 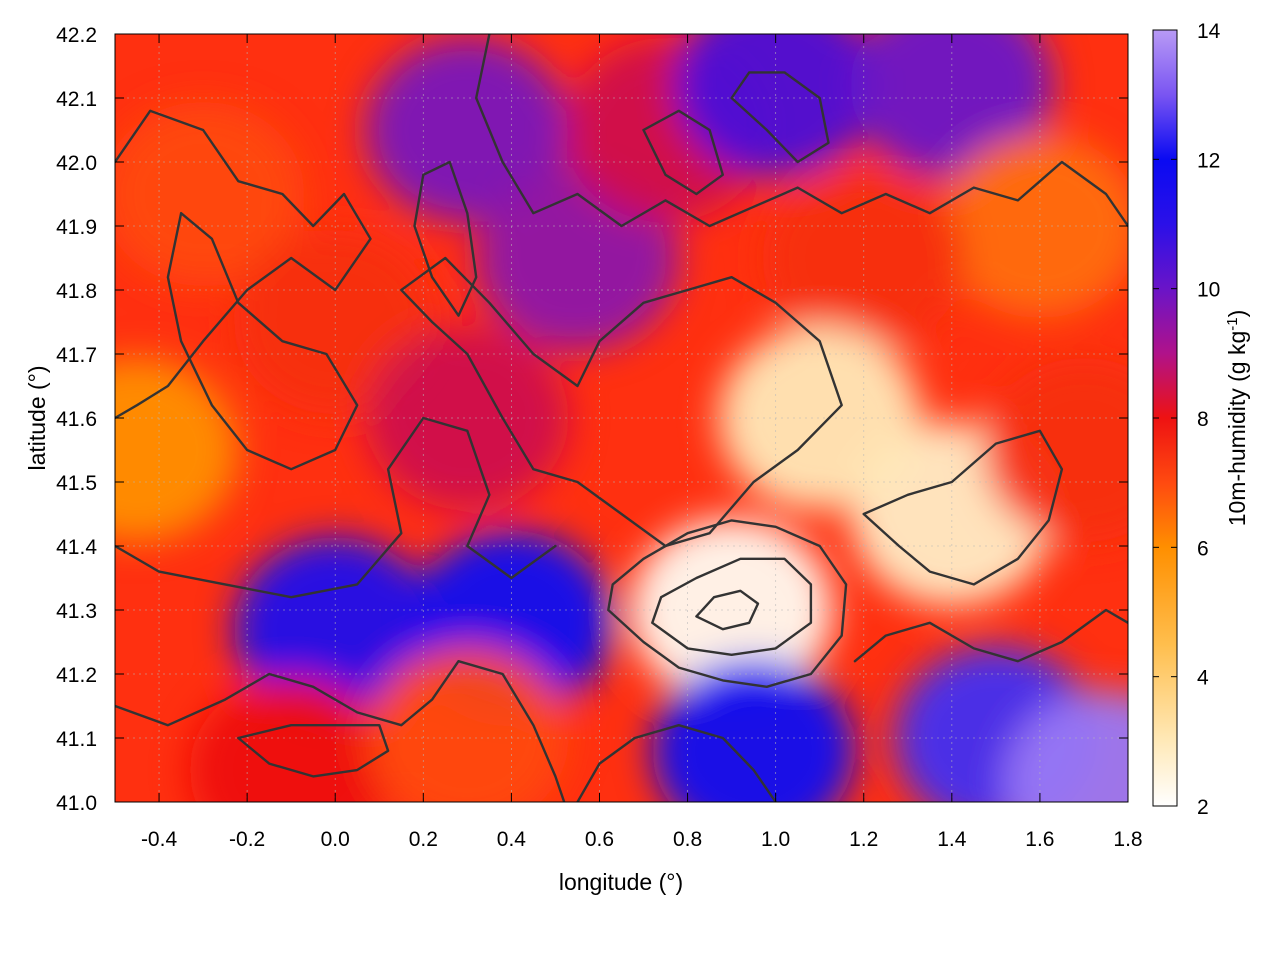 What do you see at coordinates (599, 839) in the screenshot?
I see `x-tick-label-5: 0.6` at bounding box center [599, 839].